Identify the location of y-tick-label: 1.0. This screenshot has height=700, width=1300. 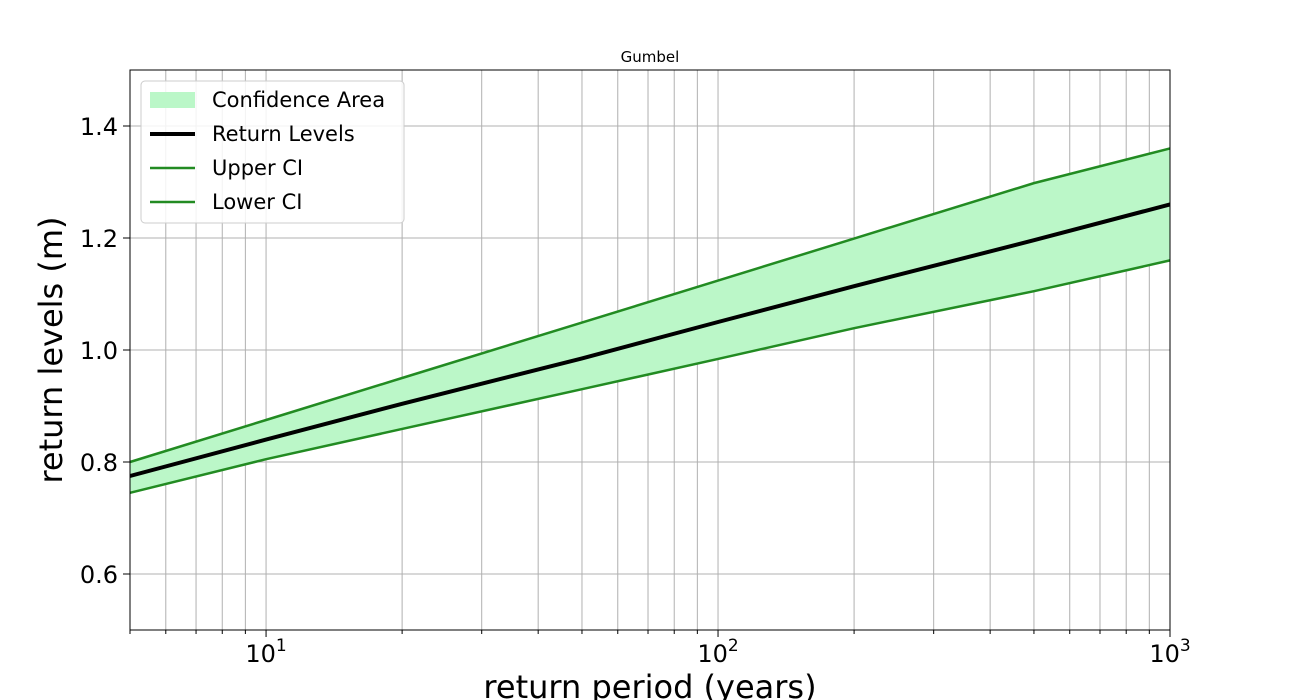
(99, 351).